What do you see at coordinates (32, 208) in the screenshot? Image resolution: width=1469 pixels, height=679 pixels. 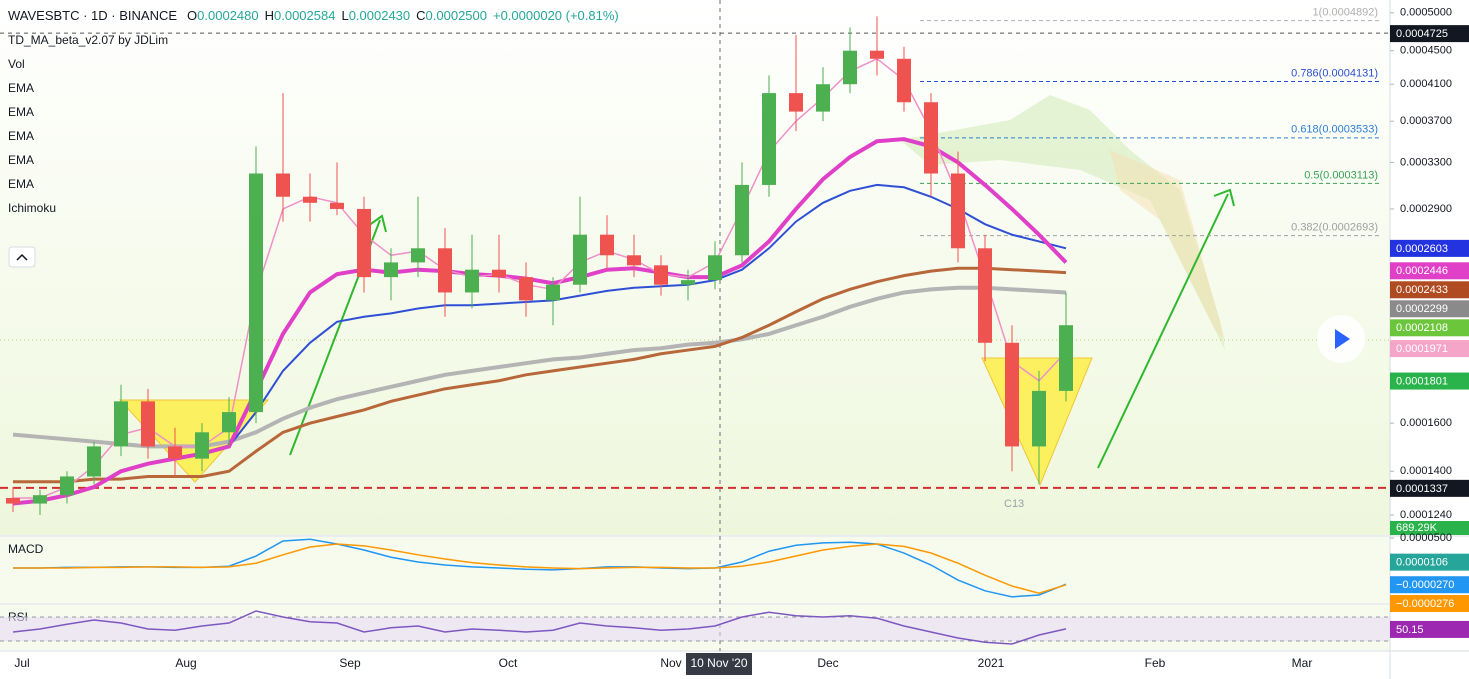 I see `indicator-name: Ichimoku` at bounding box center [32, 208].